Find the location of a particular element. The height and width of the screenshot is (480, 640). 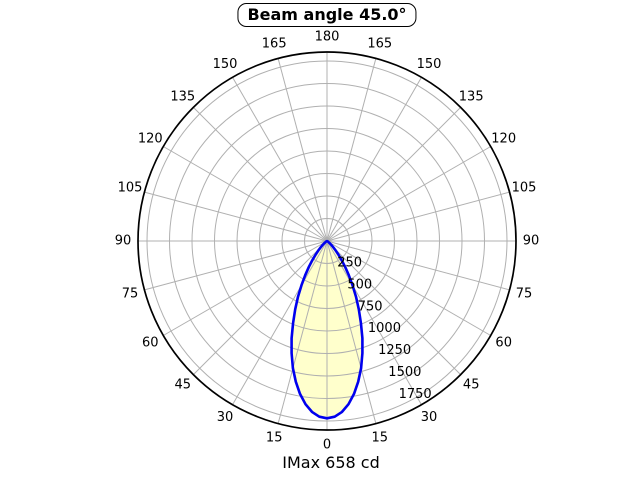

radial-tick-label: 1250 is located at coordinates (394, 350).